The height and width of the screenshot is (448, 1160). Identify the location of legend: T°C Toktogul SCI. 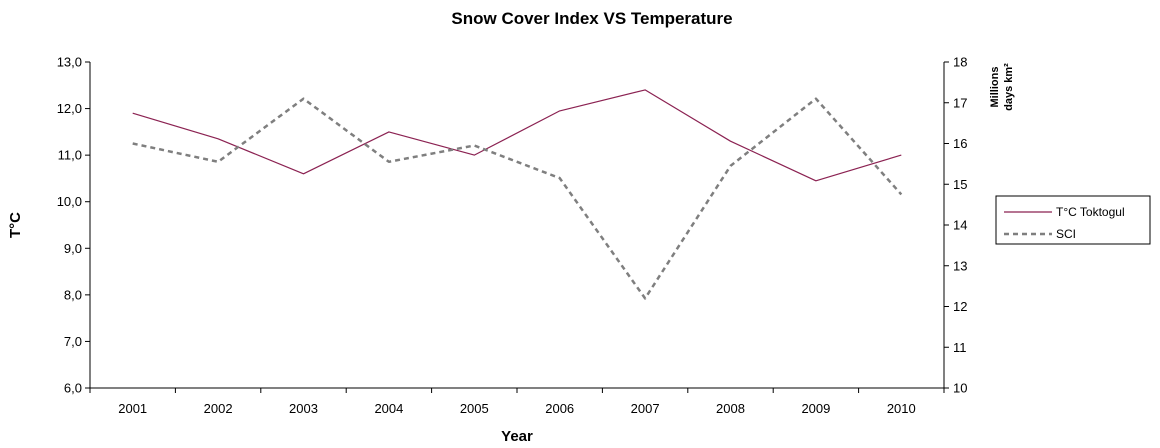
(1073, 220).